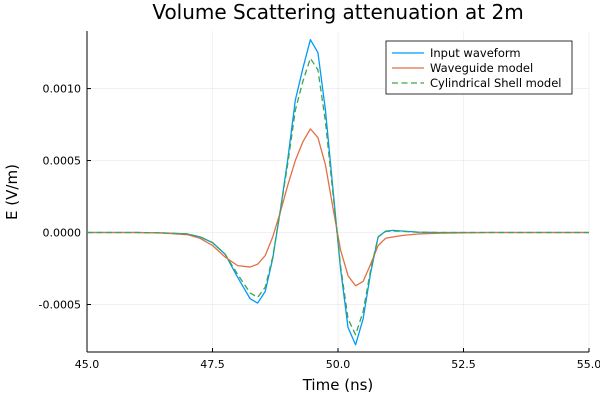  I want to click on x-tick-label: 47.5, so click(212, 364).